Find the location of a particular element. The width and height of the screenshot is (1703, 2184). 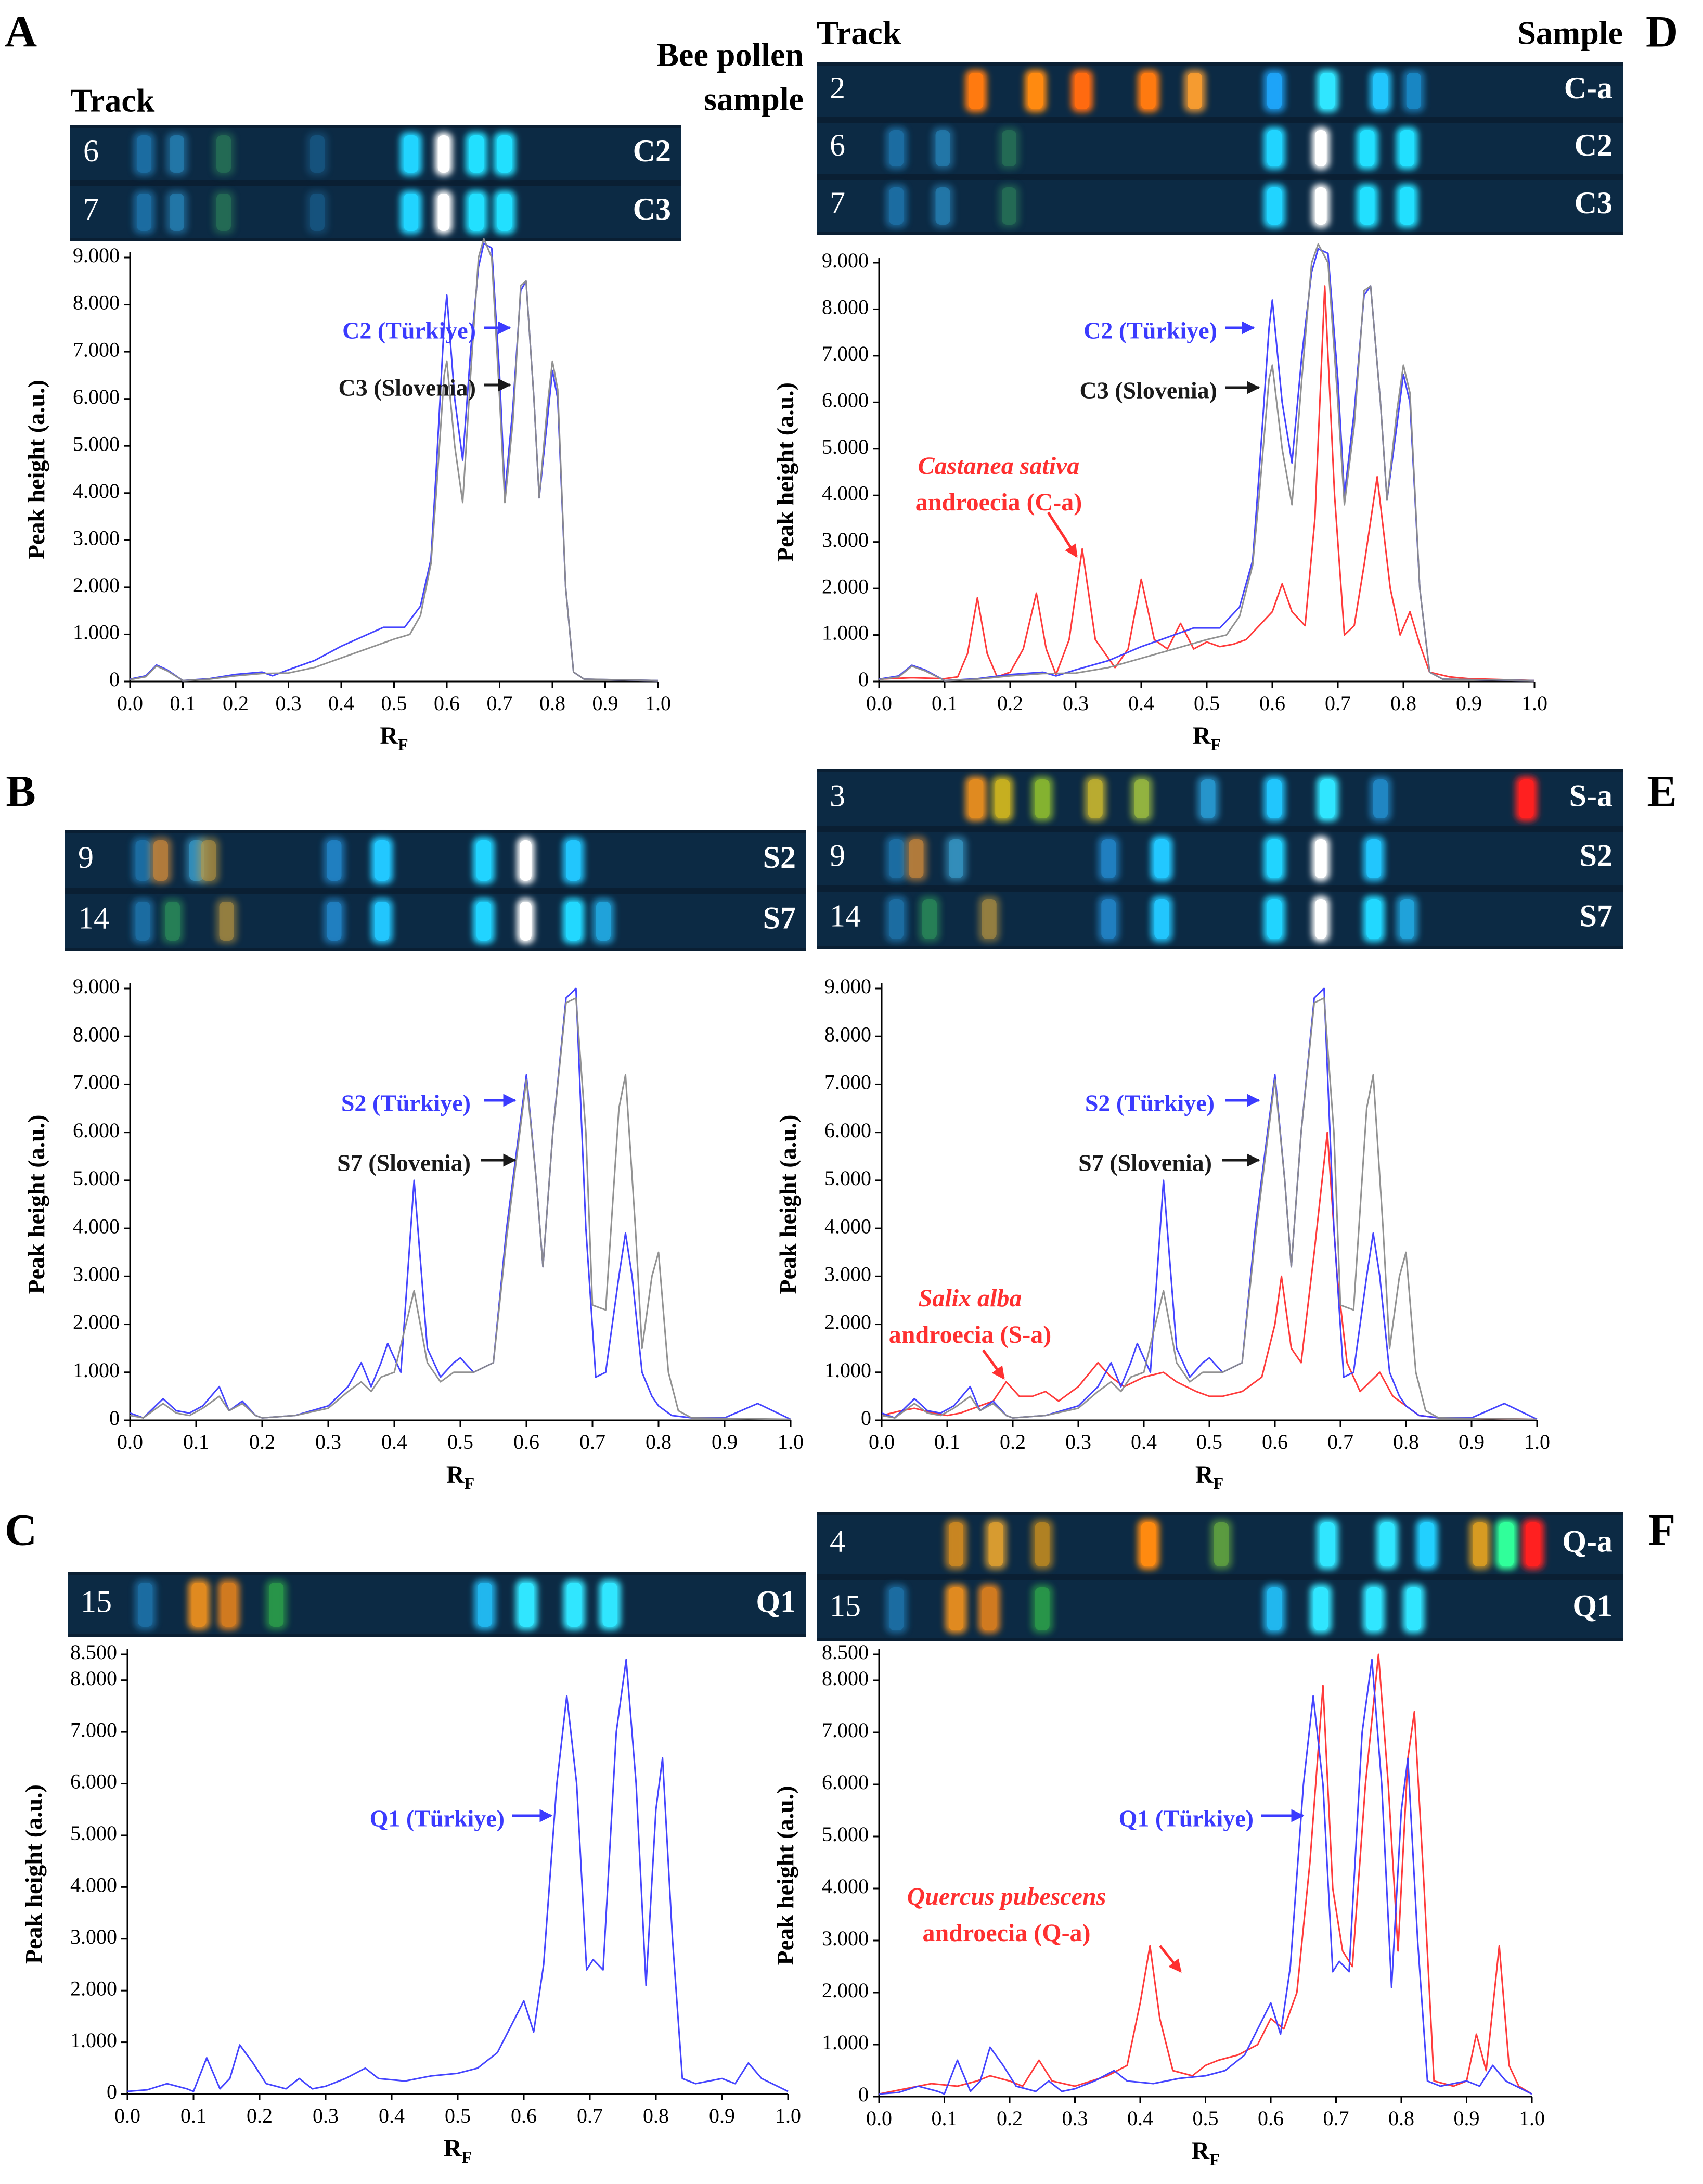

panel-letter: D is located at coordinates (1662, 32).